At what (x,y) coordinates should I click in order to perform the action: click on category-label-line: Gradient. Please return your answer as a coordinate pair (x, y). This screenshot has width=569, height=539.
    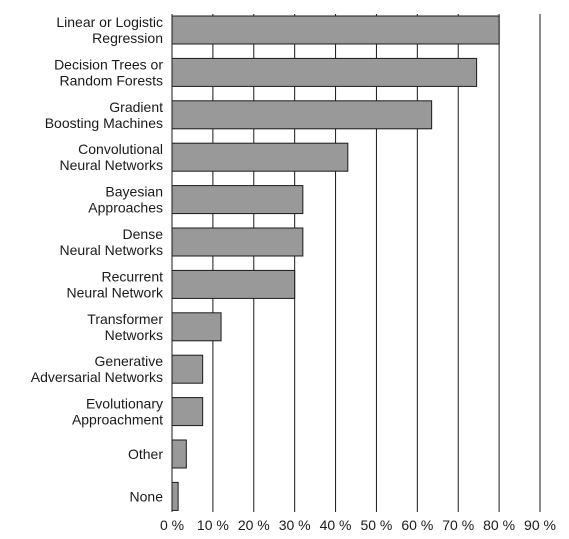
    Looking at the image, I should click on (136, 107).